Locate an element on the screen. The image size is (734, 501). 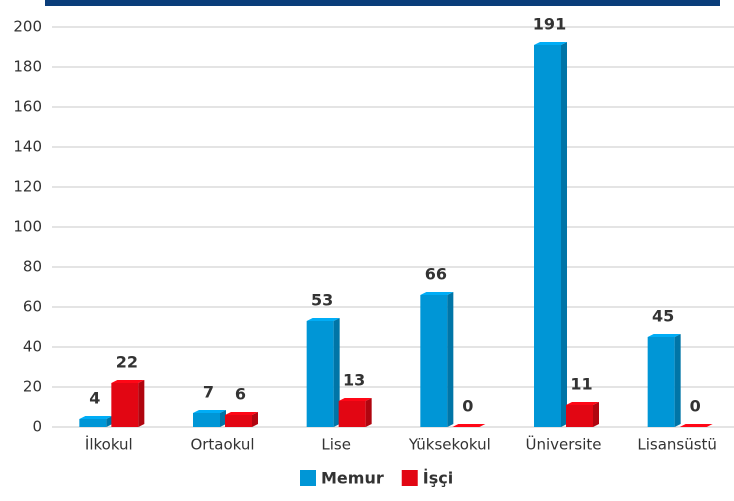
value-label: 13 is located at coordinates (354, 380).